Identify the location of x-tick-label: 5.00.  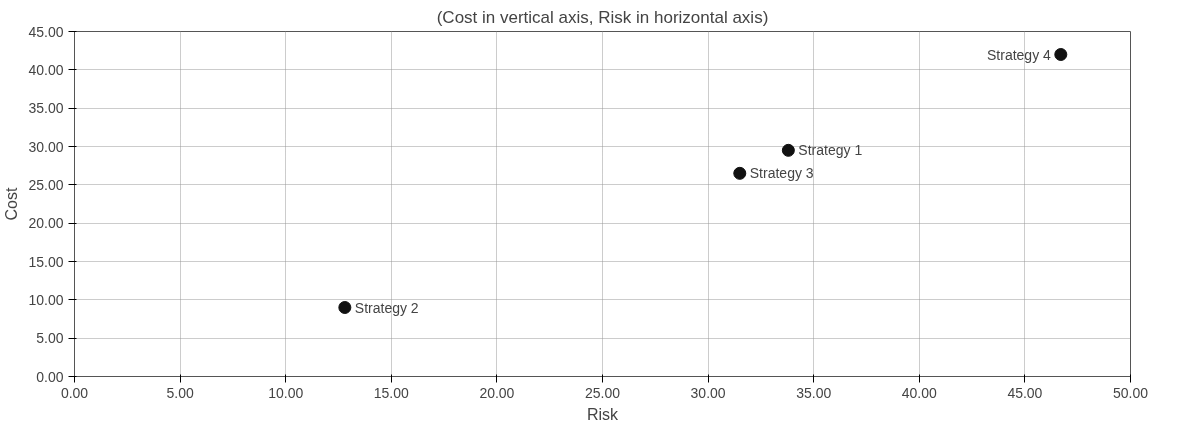
(180, 392).